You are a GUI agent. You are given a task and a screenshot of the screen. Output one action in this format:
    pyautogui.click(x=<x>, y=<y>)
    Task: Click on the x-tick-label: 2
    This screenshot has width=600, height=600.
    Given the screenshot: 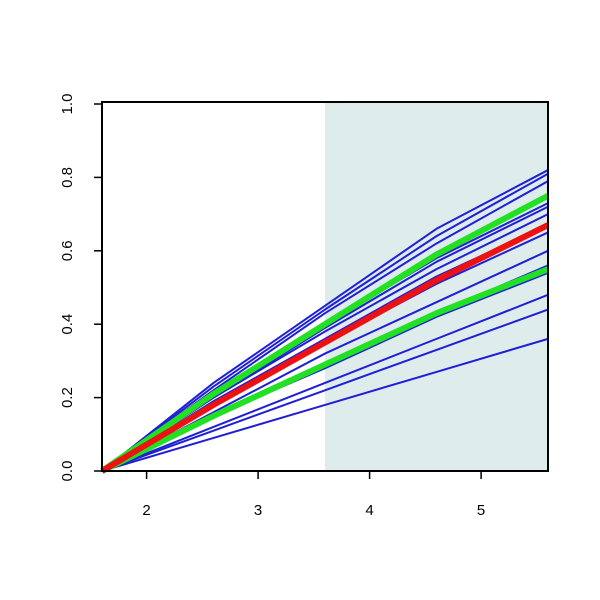 What is the action you would take?
    pyautogui.click(x=146, y=510)
    